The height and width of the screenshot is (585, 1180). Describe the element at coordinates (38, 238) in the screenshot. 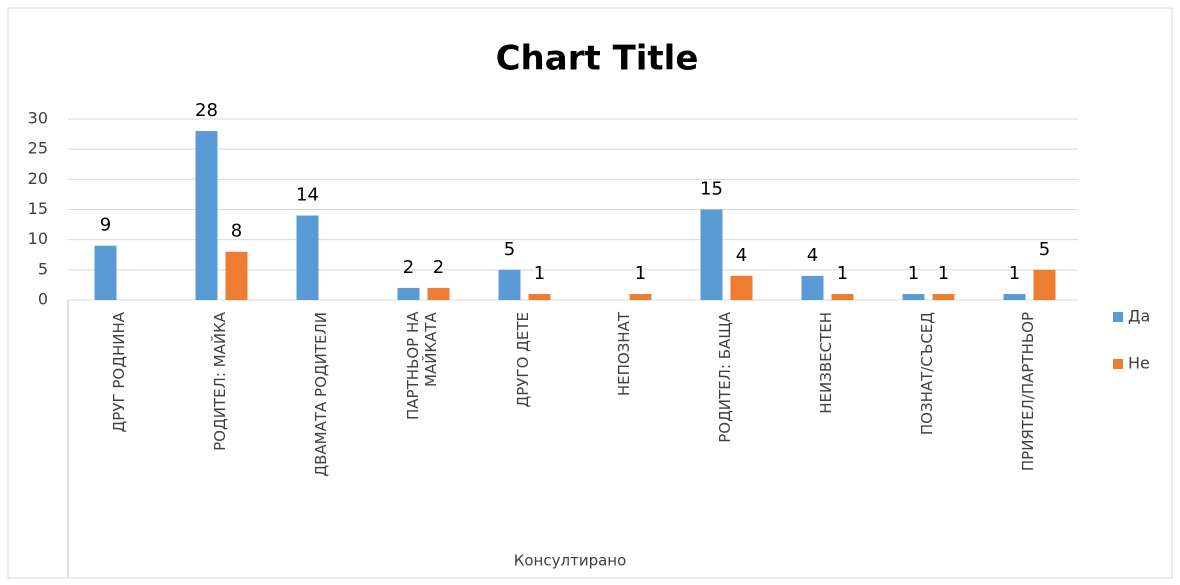

I see `y-tick-label: 10` at that location.